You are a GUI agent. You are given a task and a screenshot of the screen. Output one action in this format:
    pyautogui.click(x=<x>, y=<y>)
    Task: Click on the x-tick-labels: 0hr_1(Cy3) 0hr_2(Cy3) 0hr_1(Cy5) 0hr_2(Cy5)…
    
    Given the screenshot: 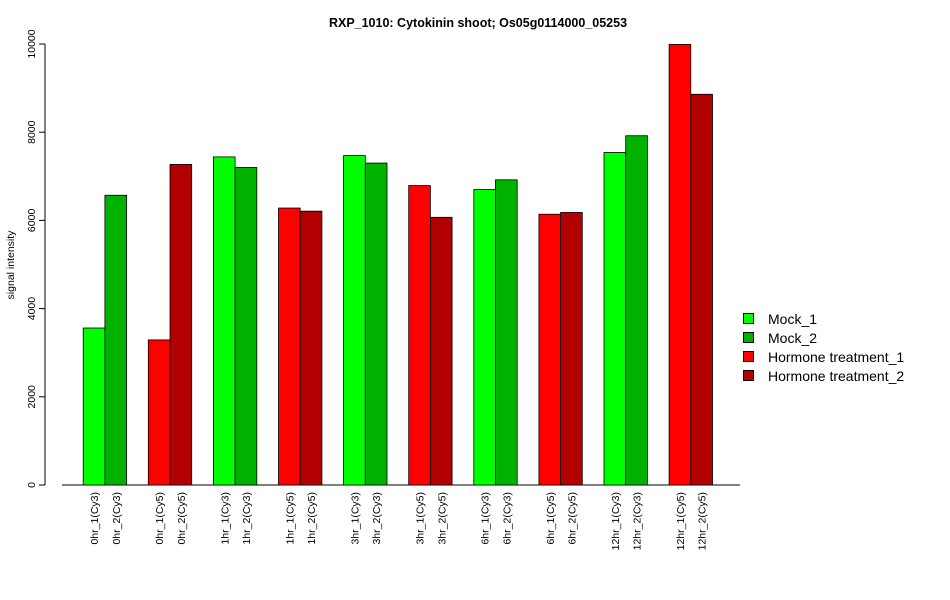 What is the action you would take?
    pyautogui.click(x=399, y=521)
    